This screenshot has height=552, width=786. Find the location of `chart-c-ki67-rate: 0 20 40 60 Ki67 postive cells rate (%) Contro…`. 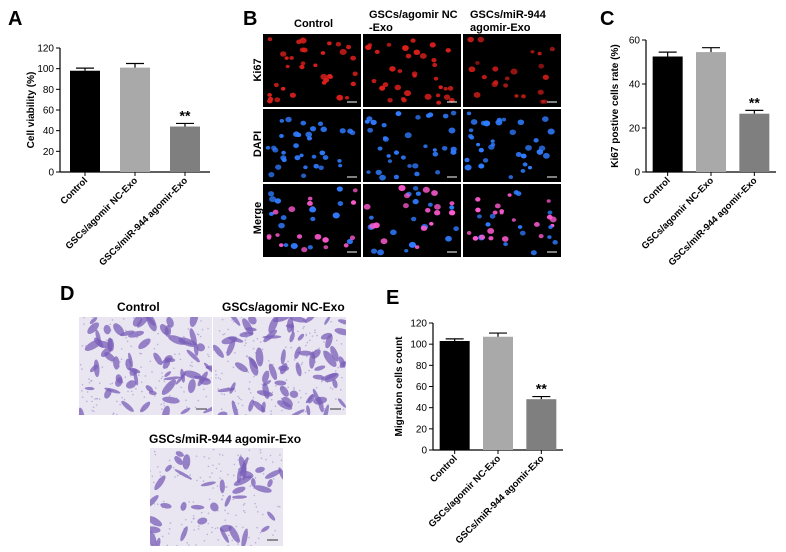

chart-c-ki67-rate: 0 20 40 60 Ki67 postive cells rate (%) Contro… is located at coordinates (693, 152).